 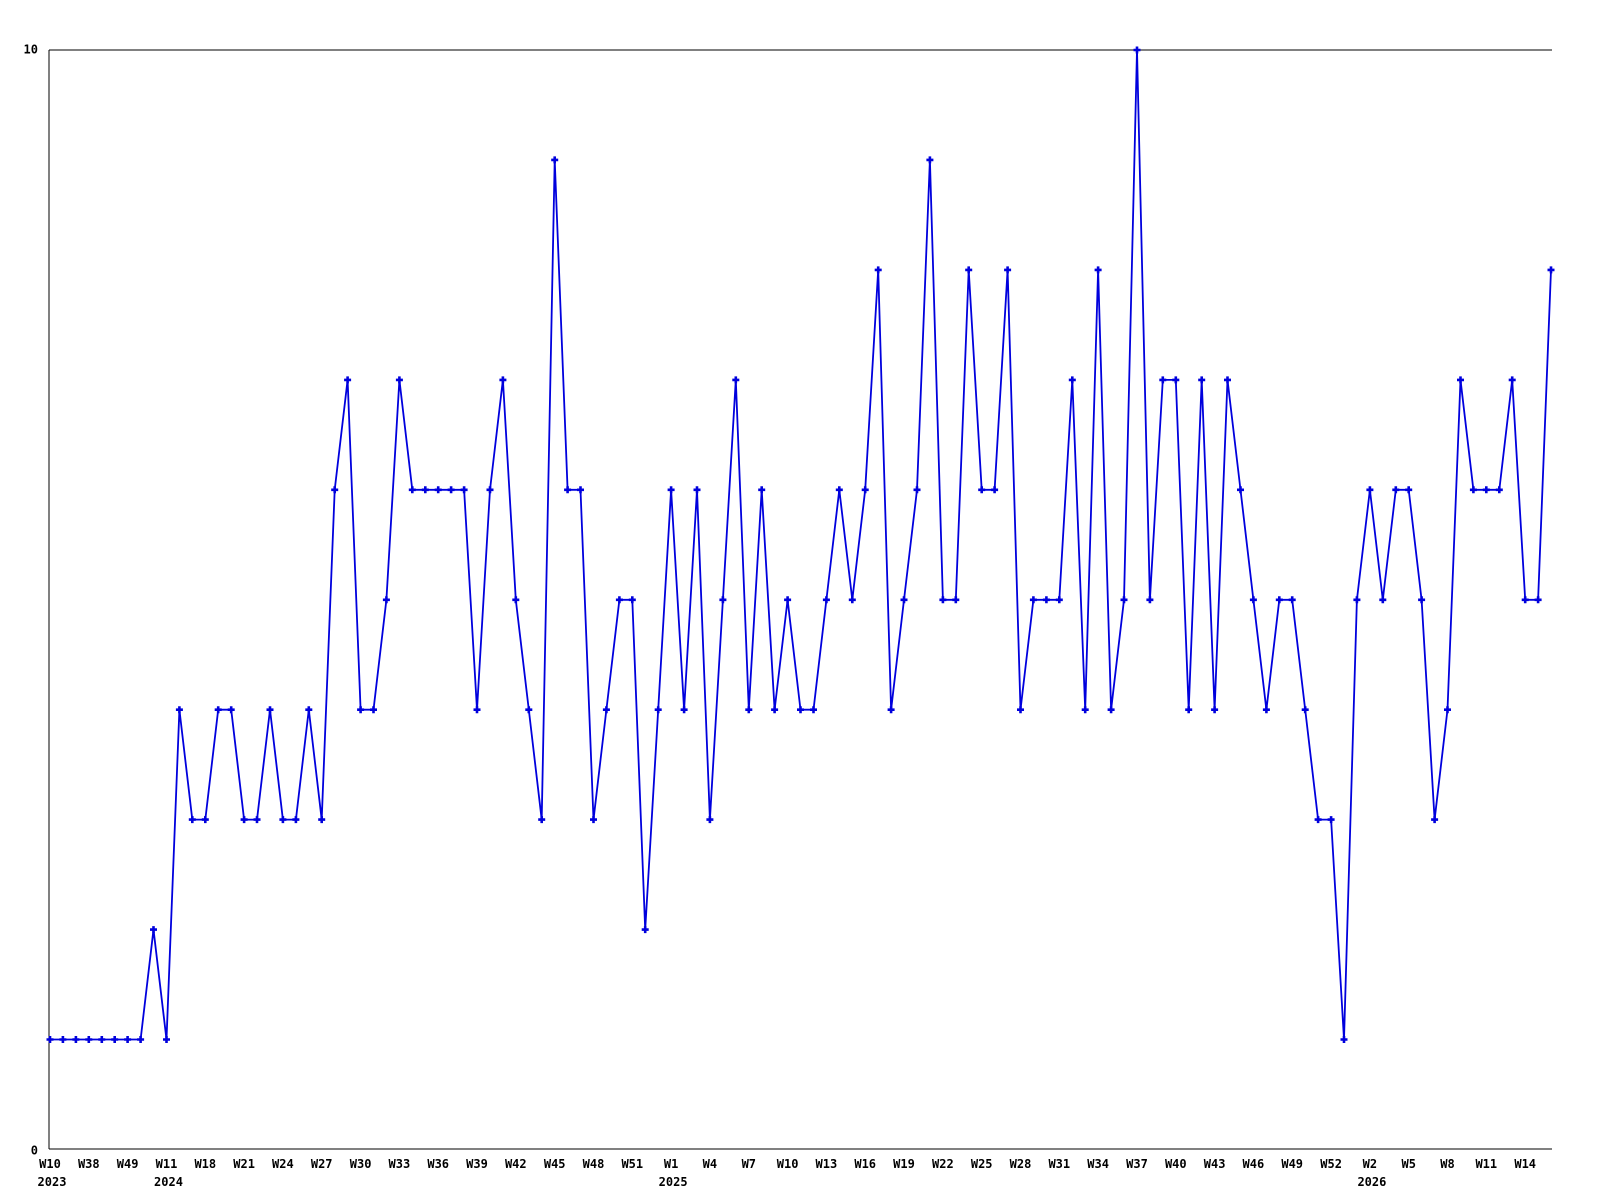 What do you see at coordinates (52, 1182) in the screenshot?
I see `year-label: 2023` at bounding box center [52, 1182].